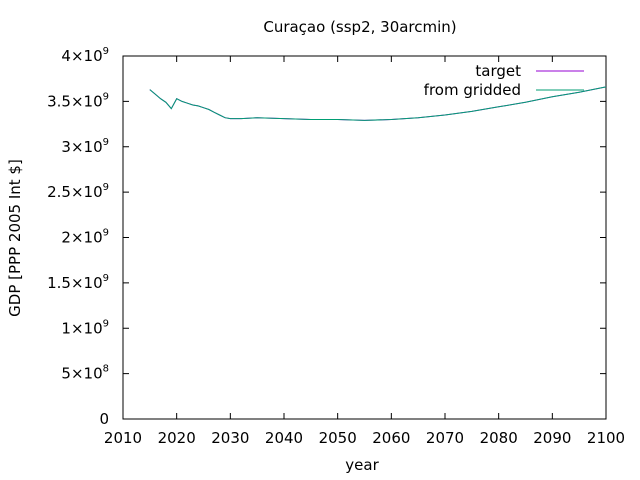 The height and width of the screenshot is (480, 640). I want to click on x-tick-label: 2040, so click(284, 438).